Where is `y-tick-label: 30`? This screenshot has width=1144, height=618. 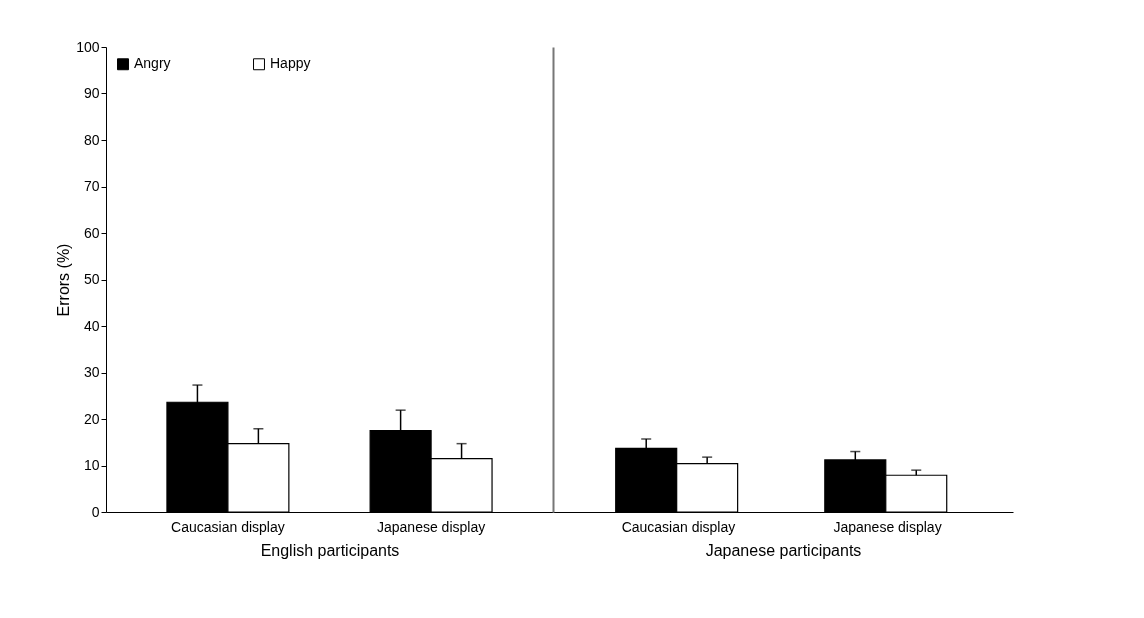 y-tick-label: 30 is located at coordinates (91, 372).